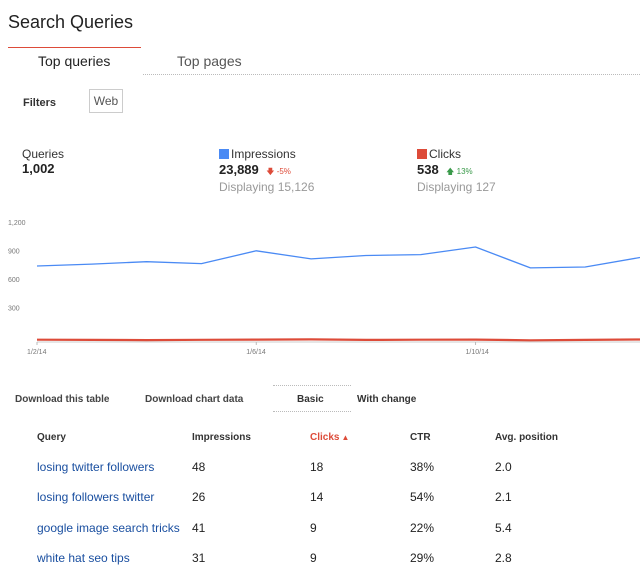 The image size is (640, 574). Describe the element at coordinates (310, 399) in the screenshot. I see `basic-view-button: Basic` at that location.